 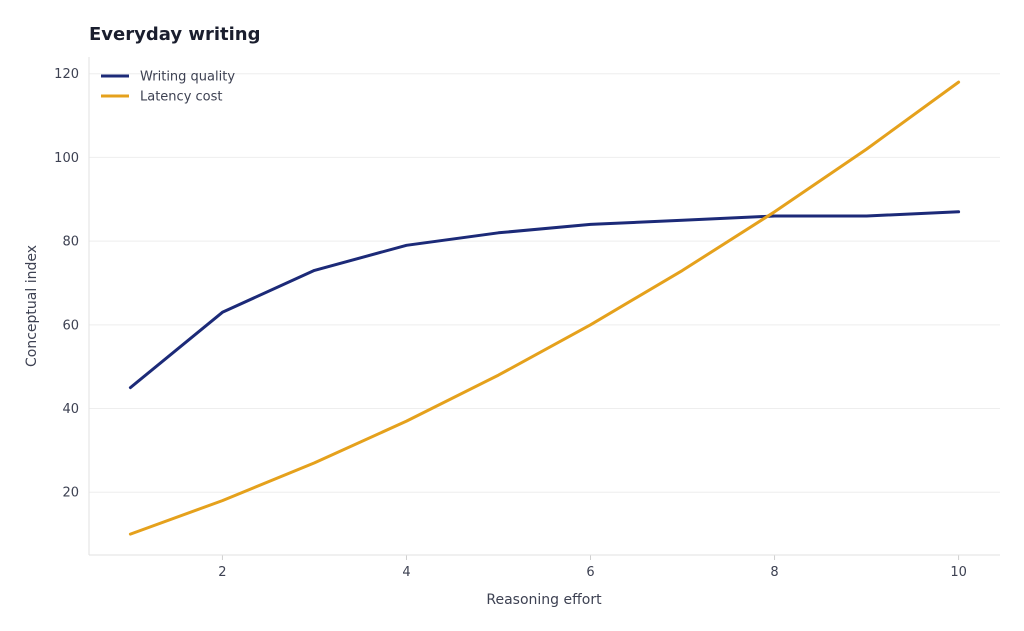 What do you see at coordinates (70, 325) in the screenshot?
I see `y-tick-label: 60` at bounding box center [70, 325].